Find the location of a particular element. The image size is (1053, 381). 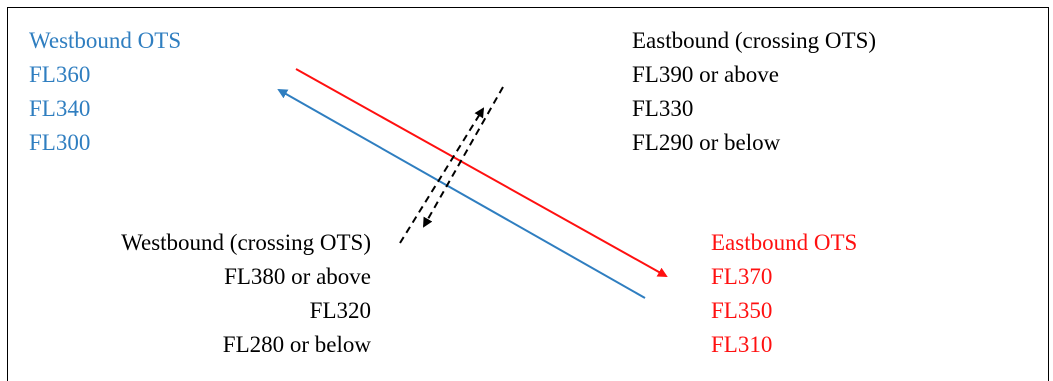

eastbound-ots-block: Eastbound OTS FL370 FL350 FL310 is located at coordinates (784, 294).